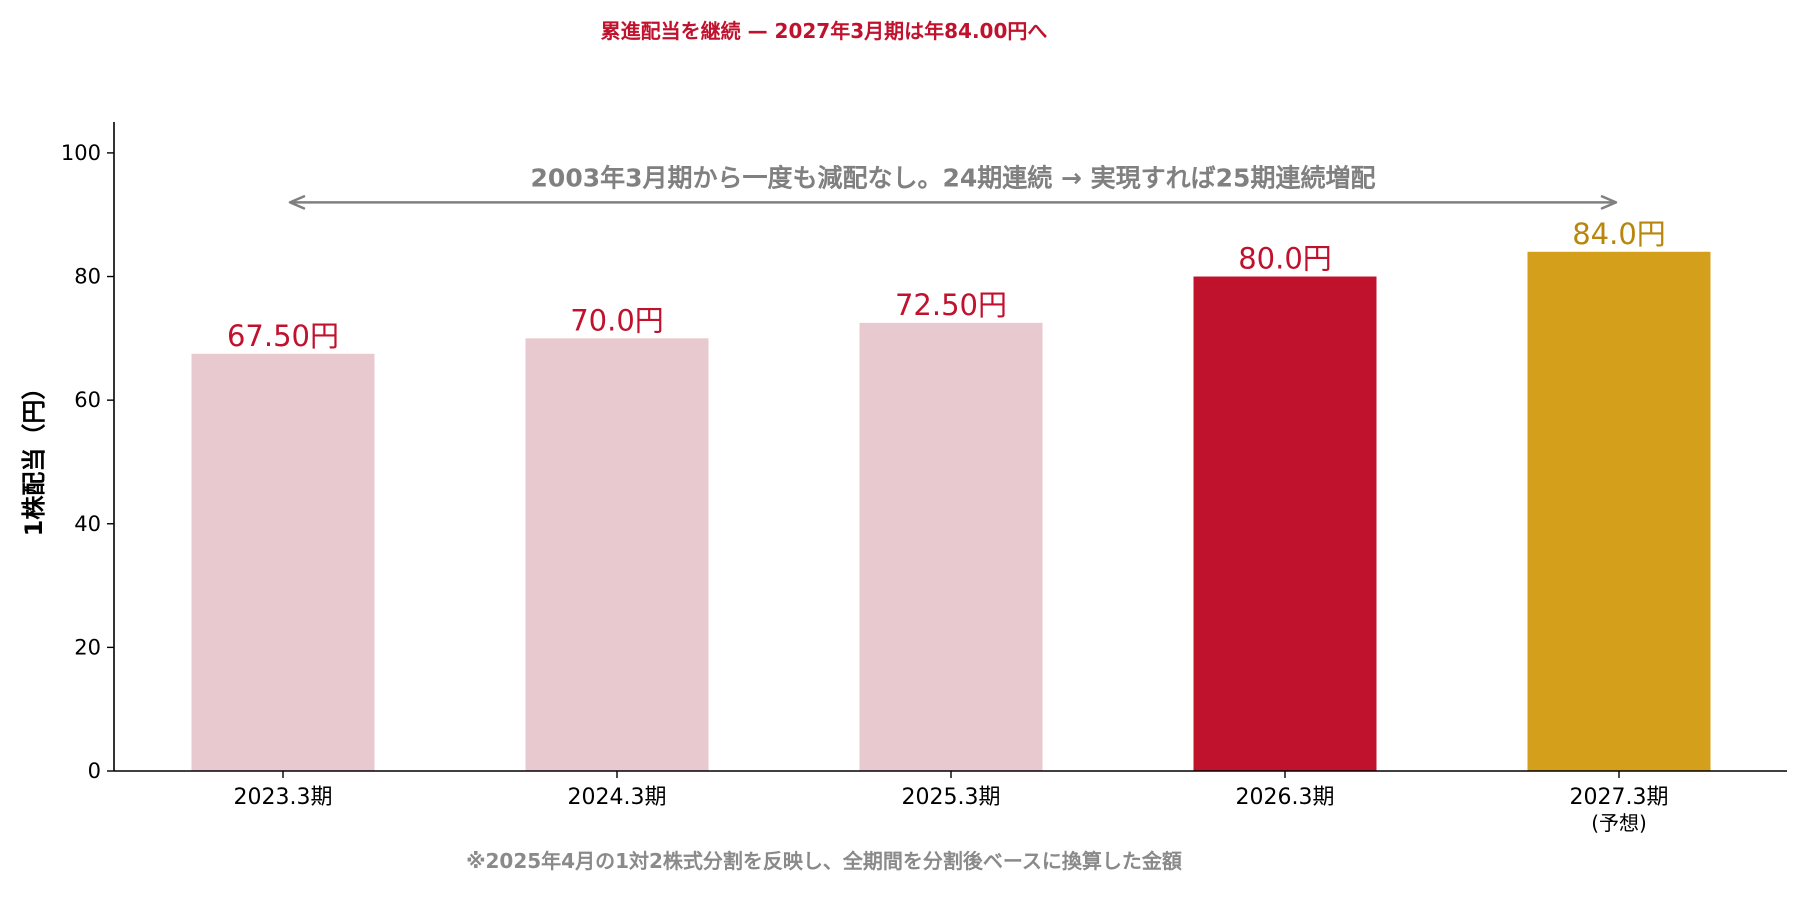 The height and width of the screenshot is (900, 1800). I want to click on y-tick-label: 100, so click(81, 153).